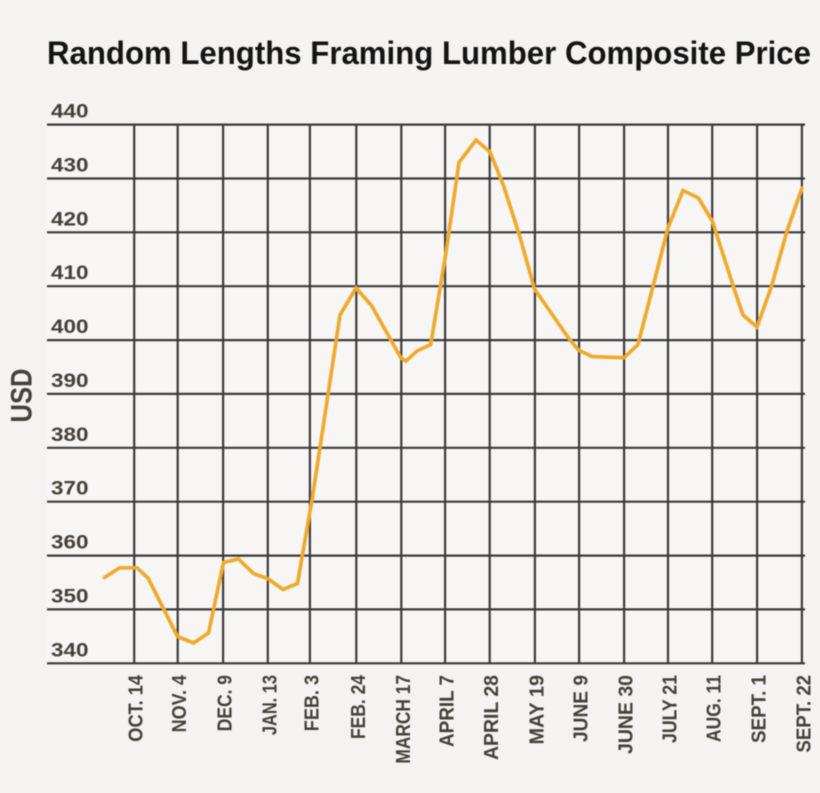 The height and width of the screenshot is (793, 820). Describe the element at coordinates (359, 706) in the screenshot. I see `svg-text: FEB. 24` at that location.